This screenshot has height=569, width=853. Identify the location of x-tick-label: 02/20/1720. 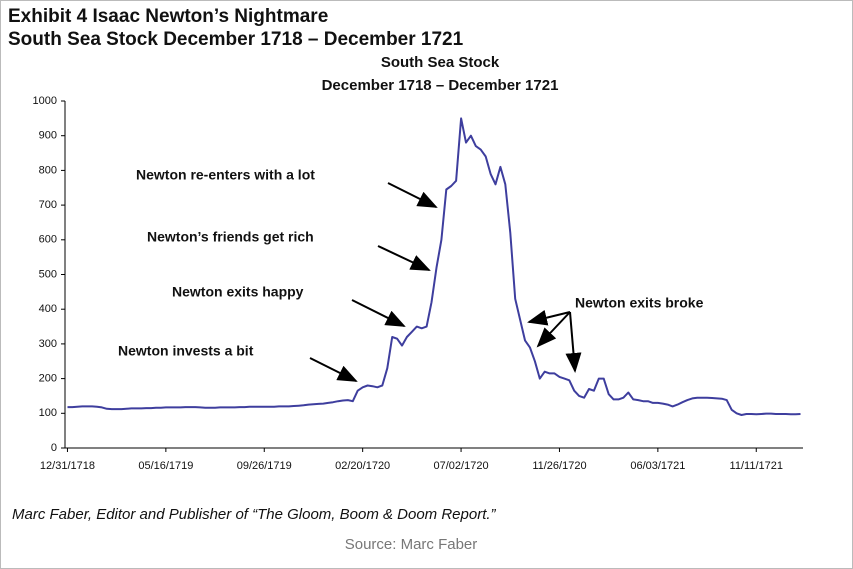
(362, 466).